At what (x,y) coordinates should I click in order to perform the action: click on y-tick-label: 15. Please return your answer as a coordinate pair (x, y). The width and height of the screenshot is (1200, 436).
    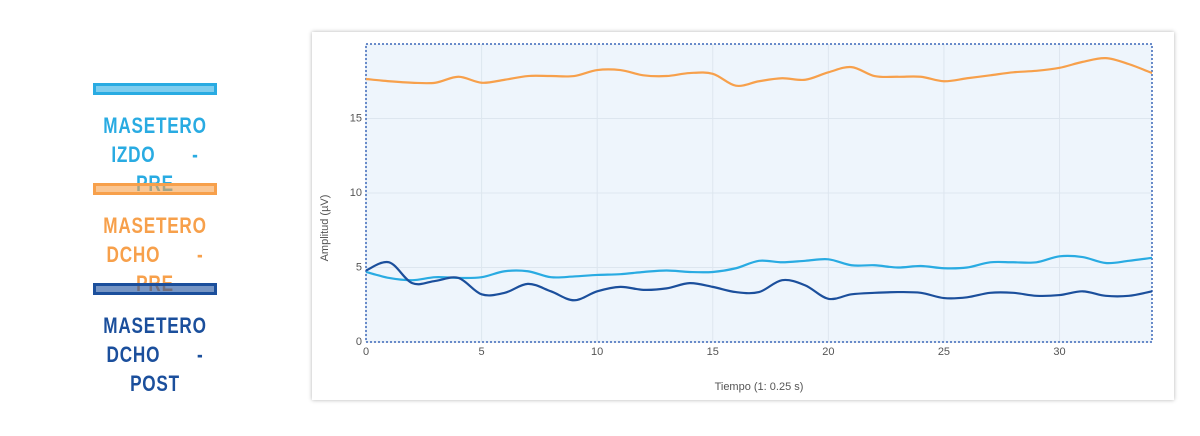
    Looking at the image, I should click on (356, 118).